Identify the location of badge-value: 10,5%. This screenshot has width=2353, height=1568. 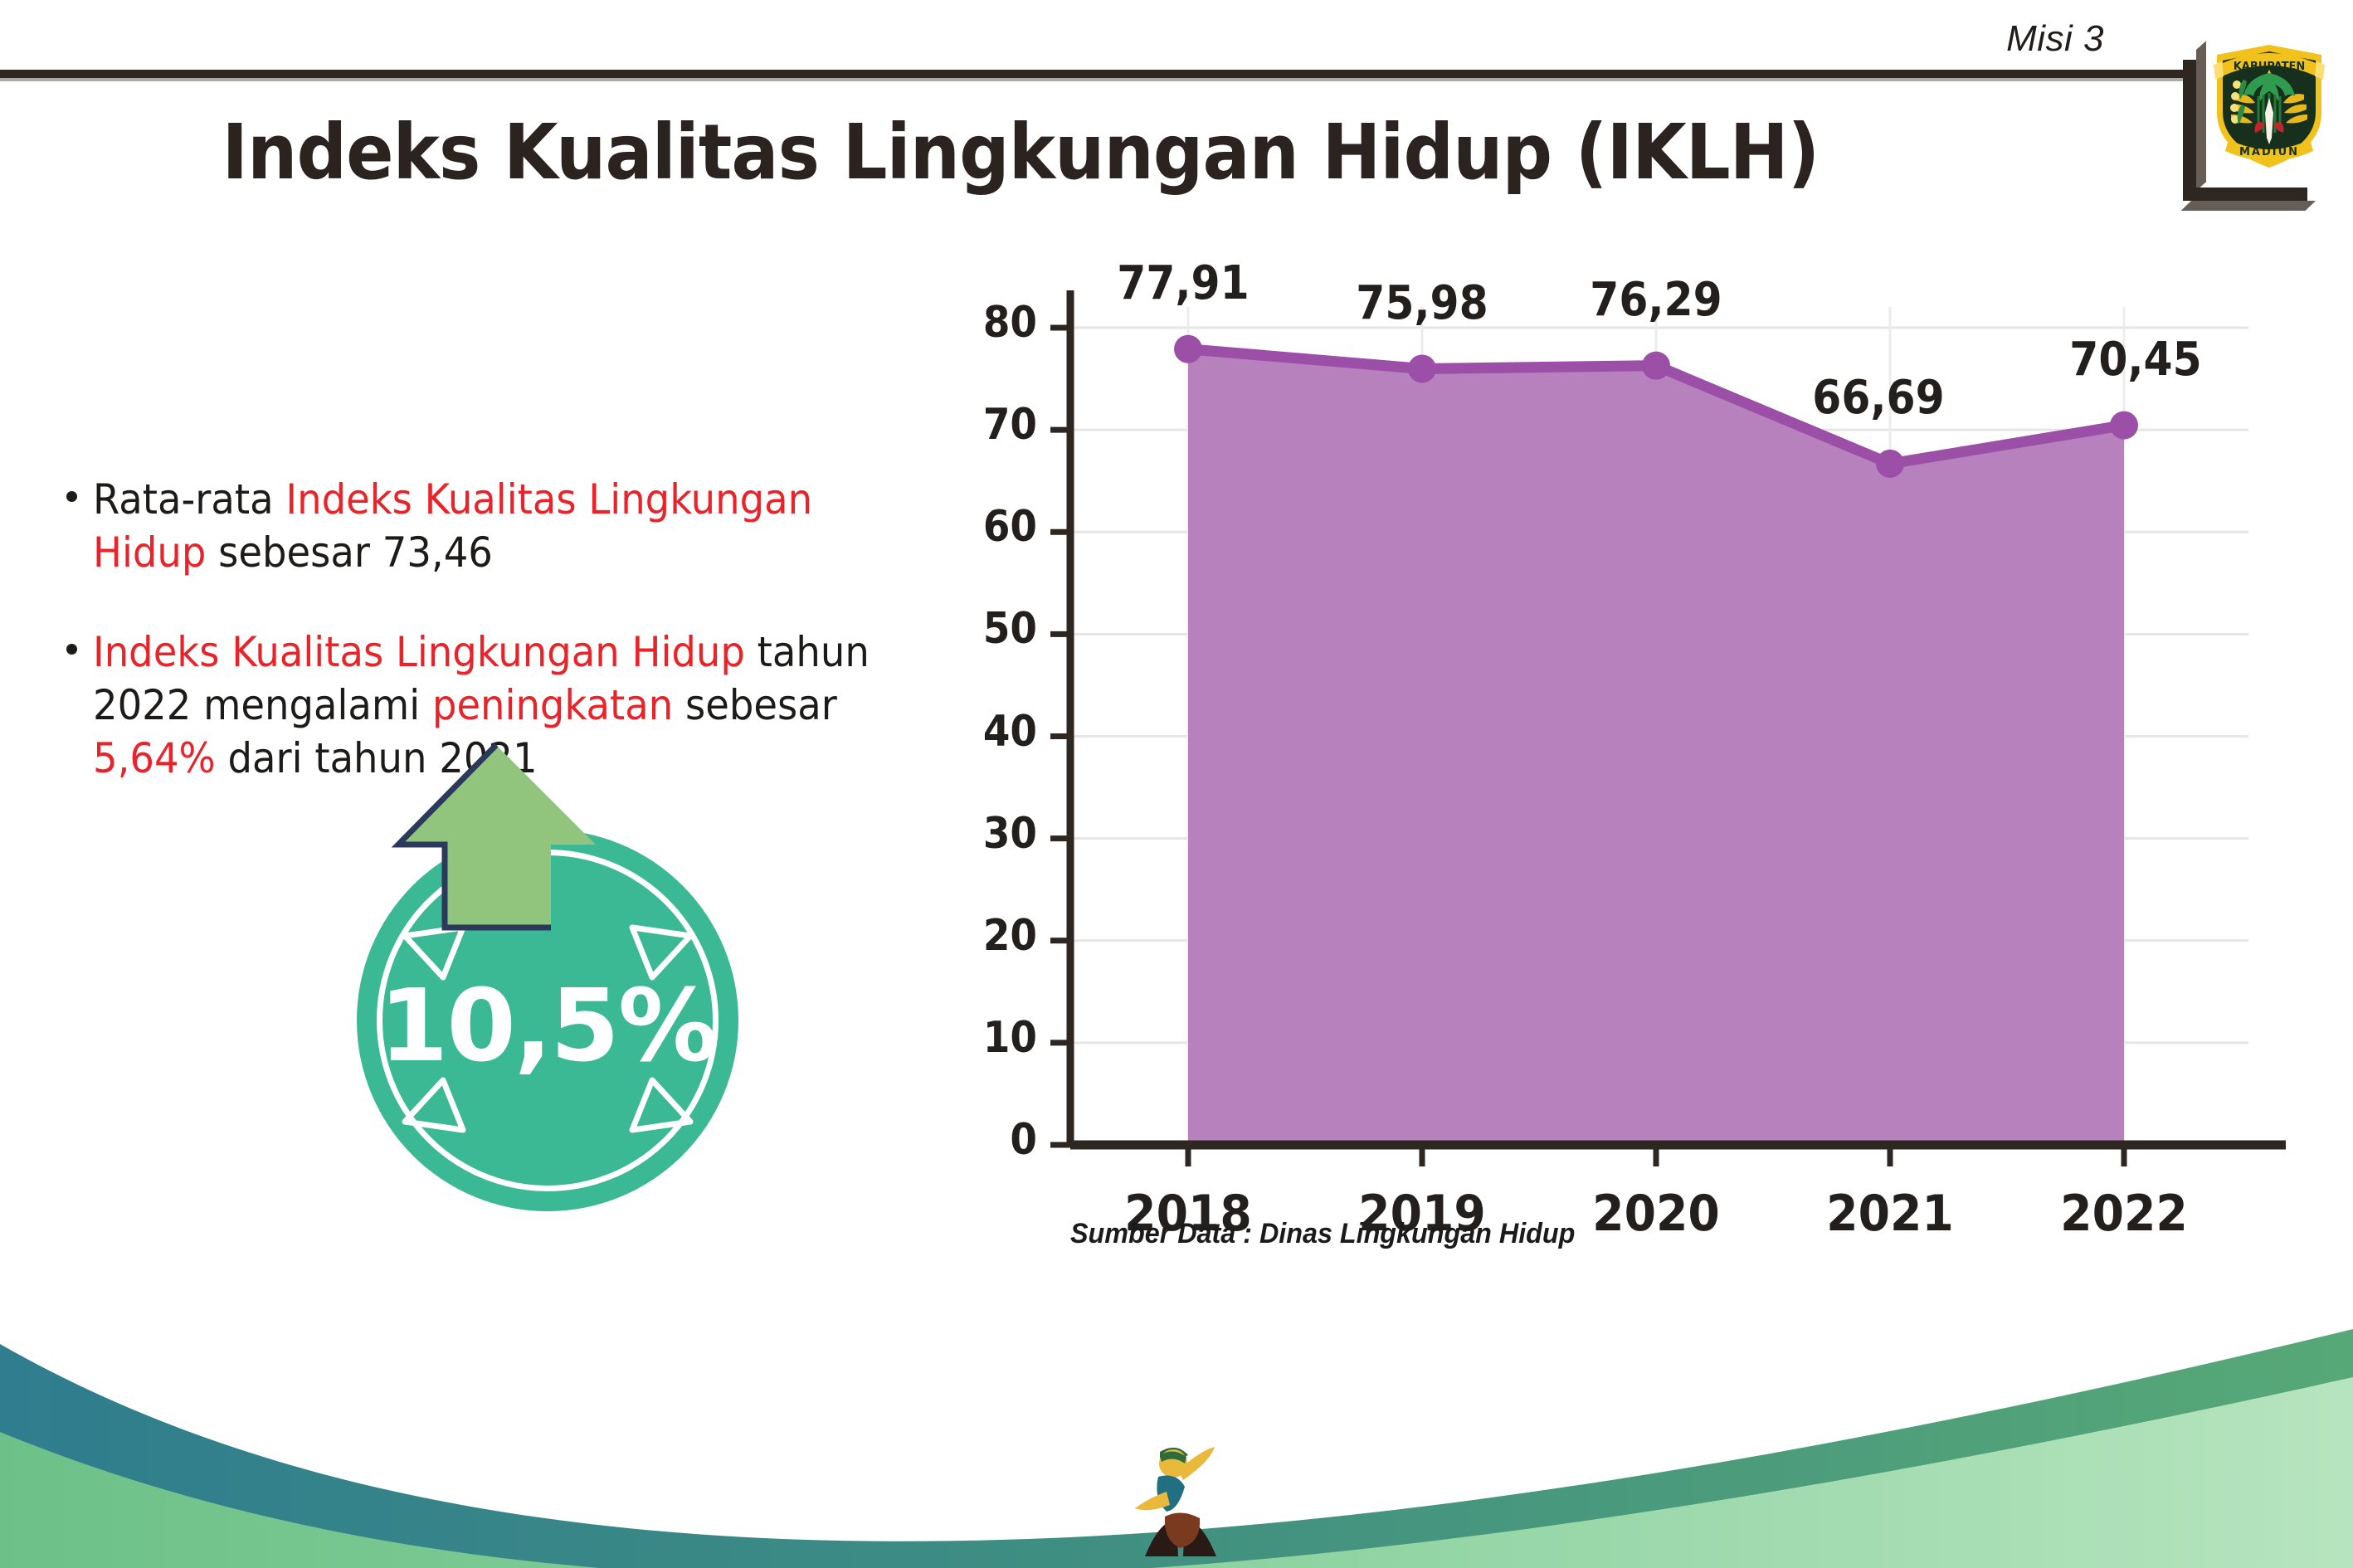
(548, 1026).